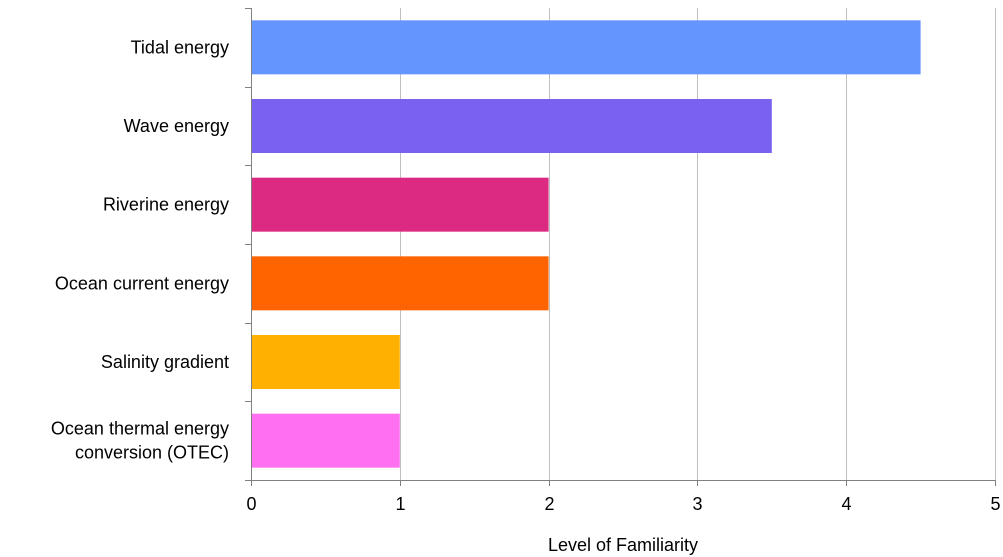 This screenshot has height=557, width=1003. What do you see at coordinates (166, 205) in the screenshot?
I see `category-label-3: Riverine energy` at bounding box center [166, 205].